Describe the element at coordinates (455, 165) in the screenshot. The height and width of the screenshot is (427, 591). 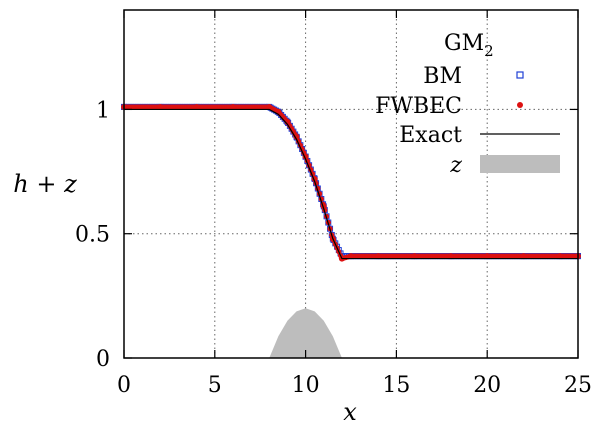
I see `legend-label-z: z` at that location.